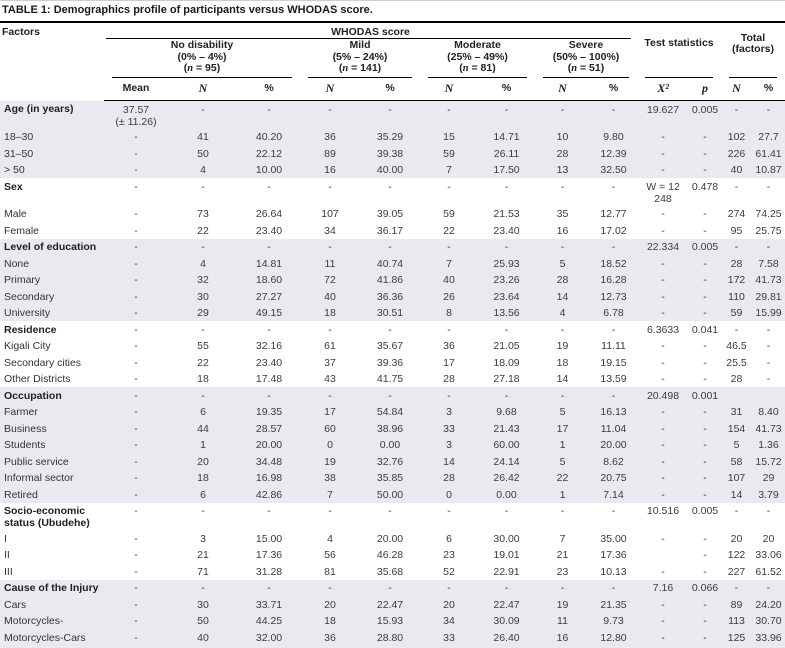 The image size is (785, 648). I want to click on cell-moderate-n: 0, so click(449, 494).